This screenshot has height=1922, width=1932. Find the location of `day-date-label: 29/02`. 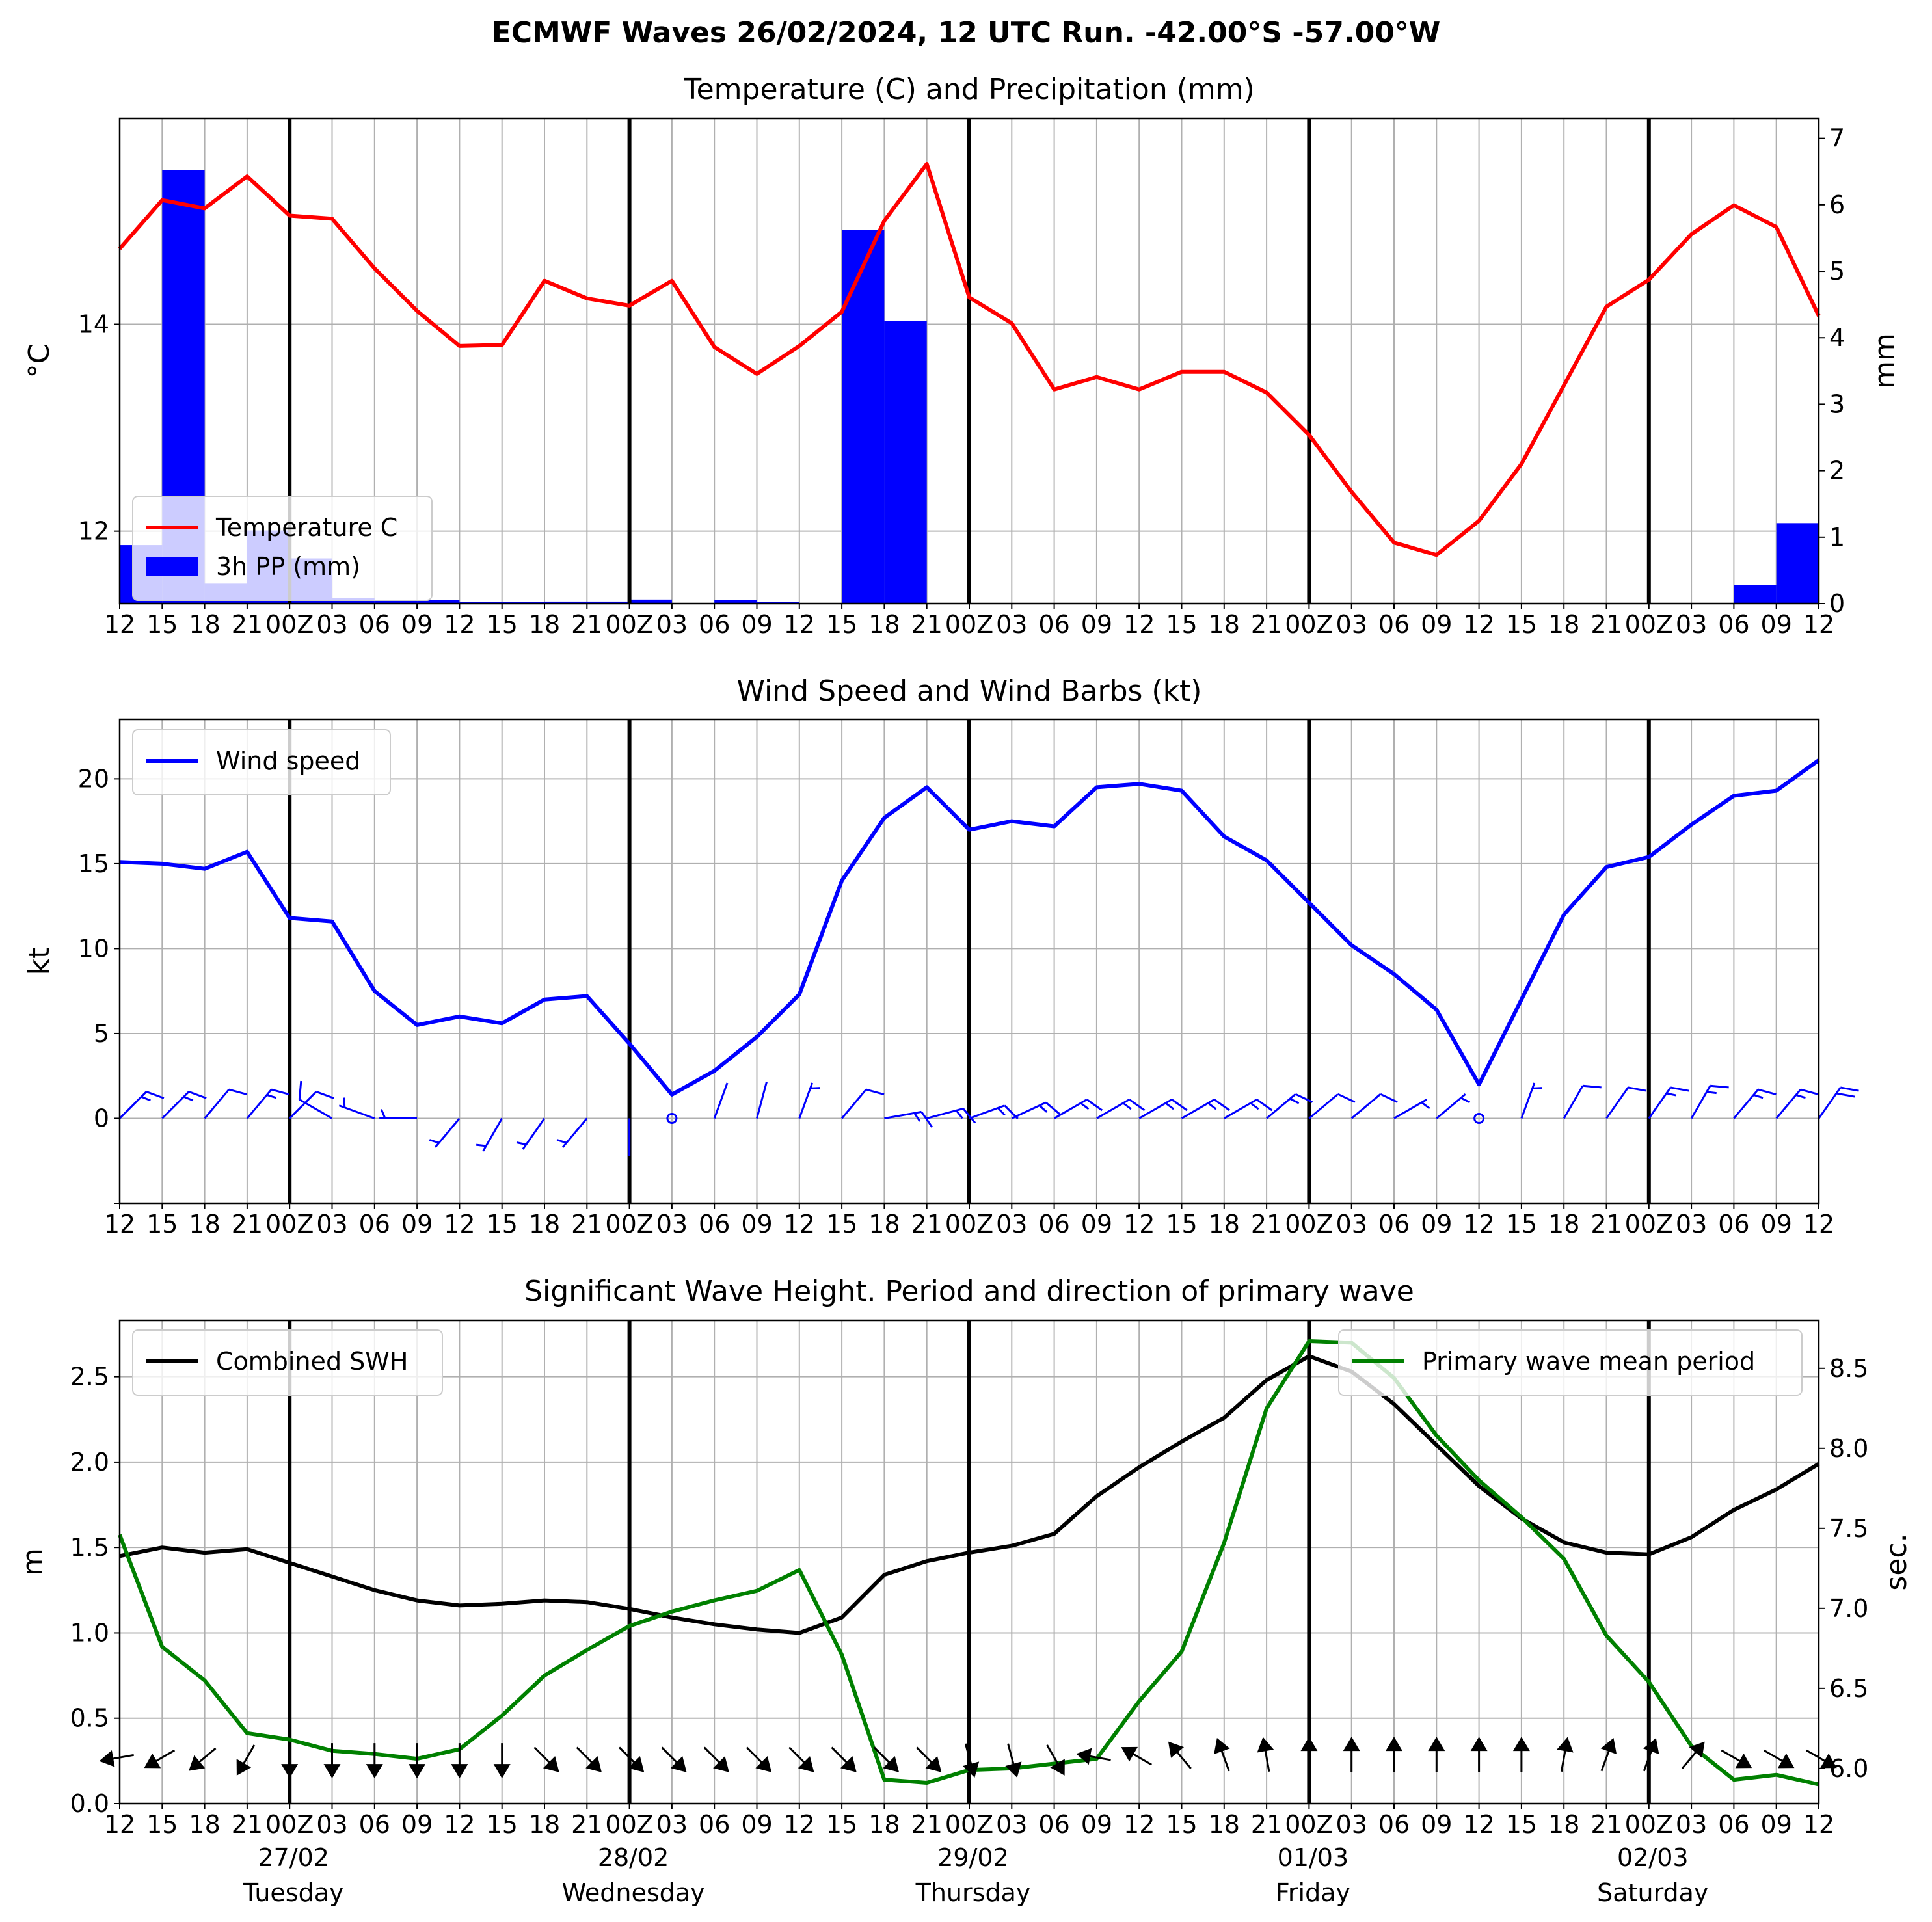

day-date-label: 29/02 is located at coordinates (973, 1857).